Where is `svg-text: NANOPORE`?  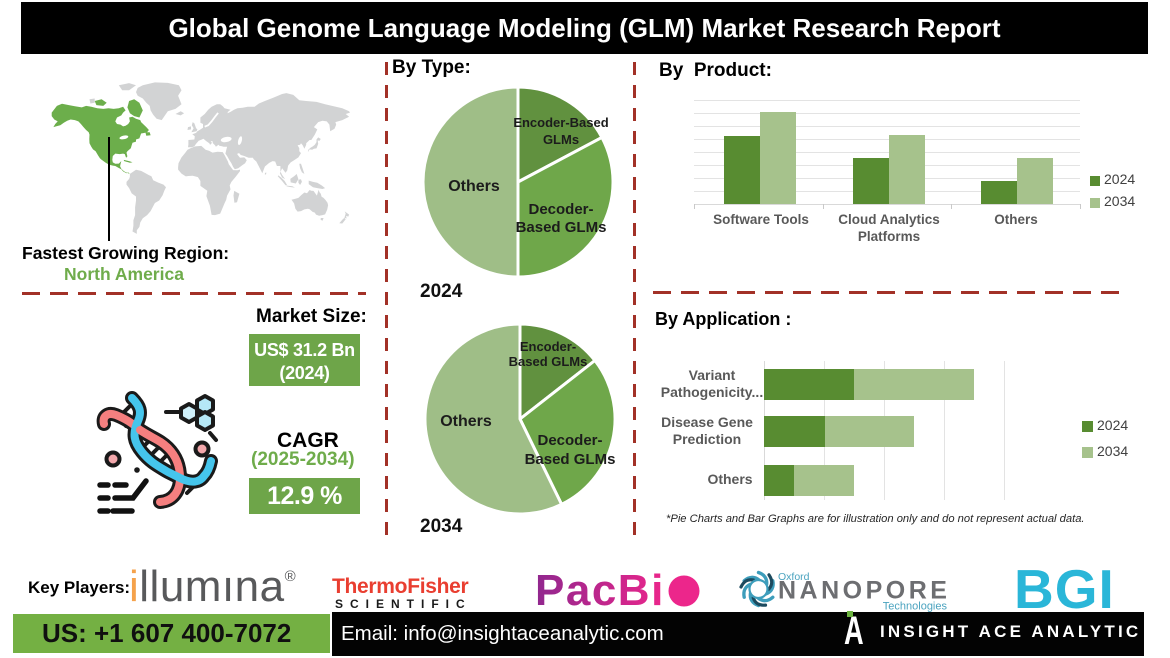 svg-text: NANOPORE is located at coordinates (864, 591).